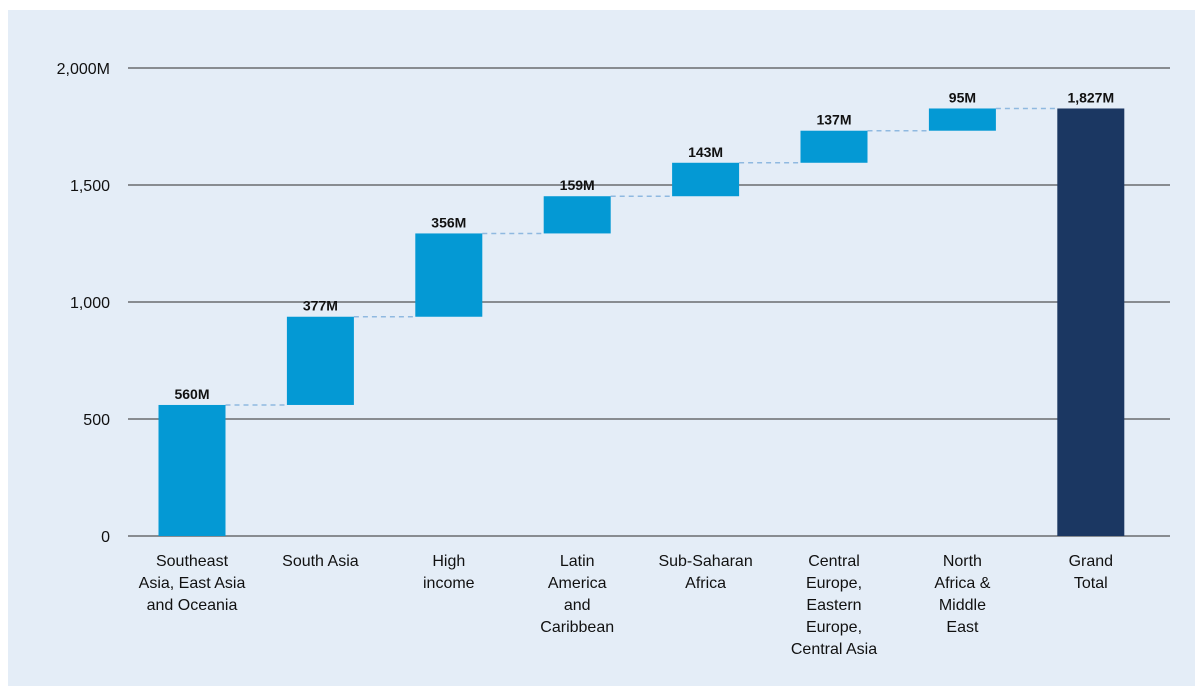  What do you see at coordinates (192, 605) in the screenshot?
I see `category-label-line: and Oceania` at bounding box center [192, 605].